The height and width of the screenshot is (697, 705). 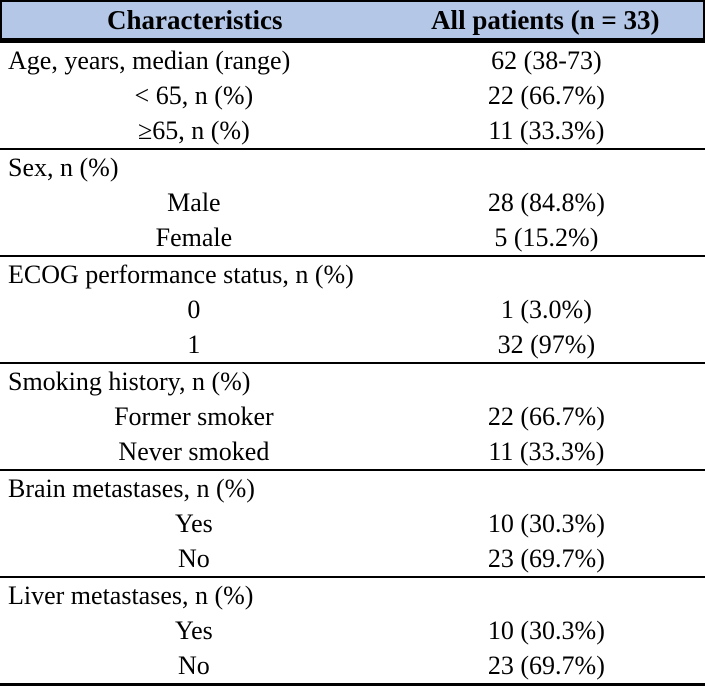 I want to click on table-row: Former smoker 22 (66.7%), so click(x=352, y=416).